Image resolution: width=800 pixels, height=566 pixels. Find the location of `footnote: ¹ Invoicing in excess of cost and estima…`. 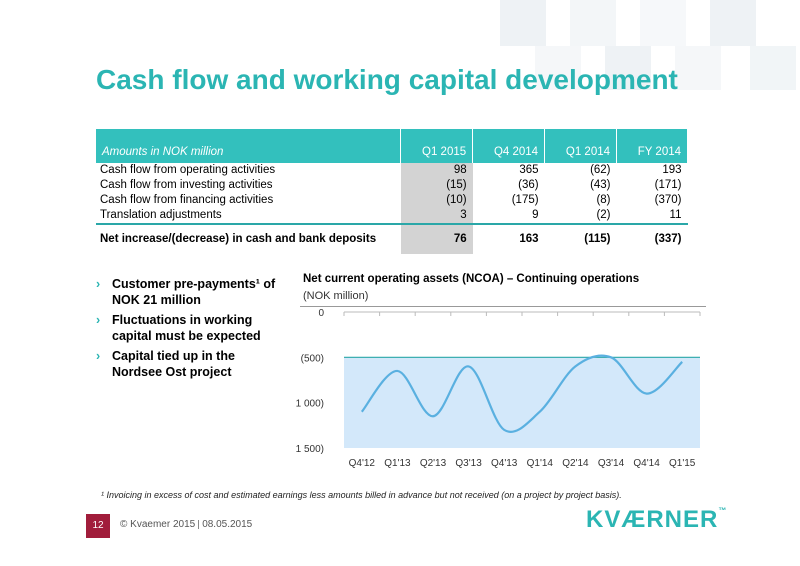

footnote: ¹ Invoicing in excess of cost and estima… is located at coordinates (361, 495).